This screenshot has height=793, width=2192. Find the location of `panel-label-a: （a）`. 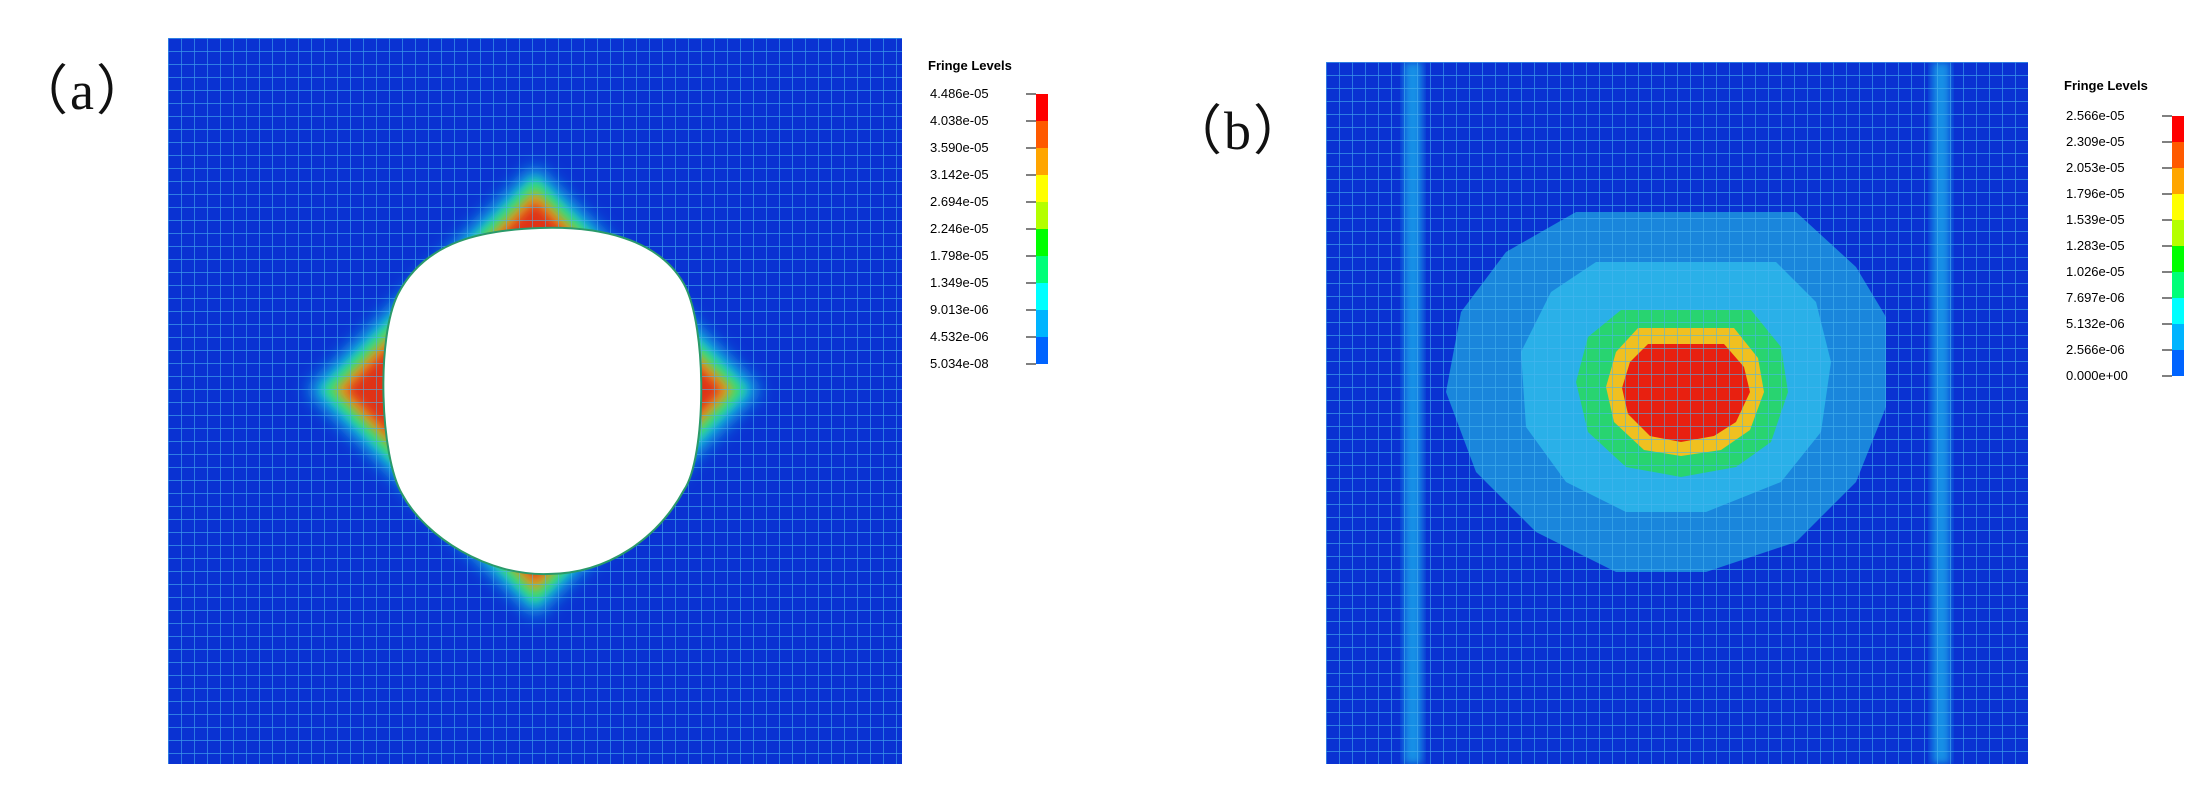

panel-label-a: （a） is located at coordinates (83, 91).